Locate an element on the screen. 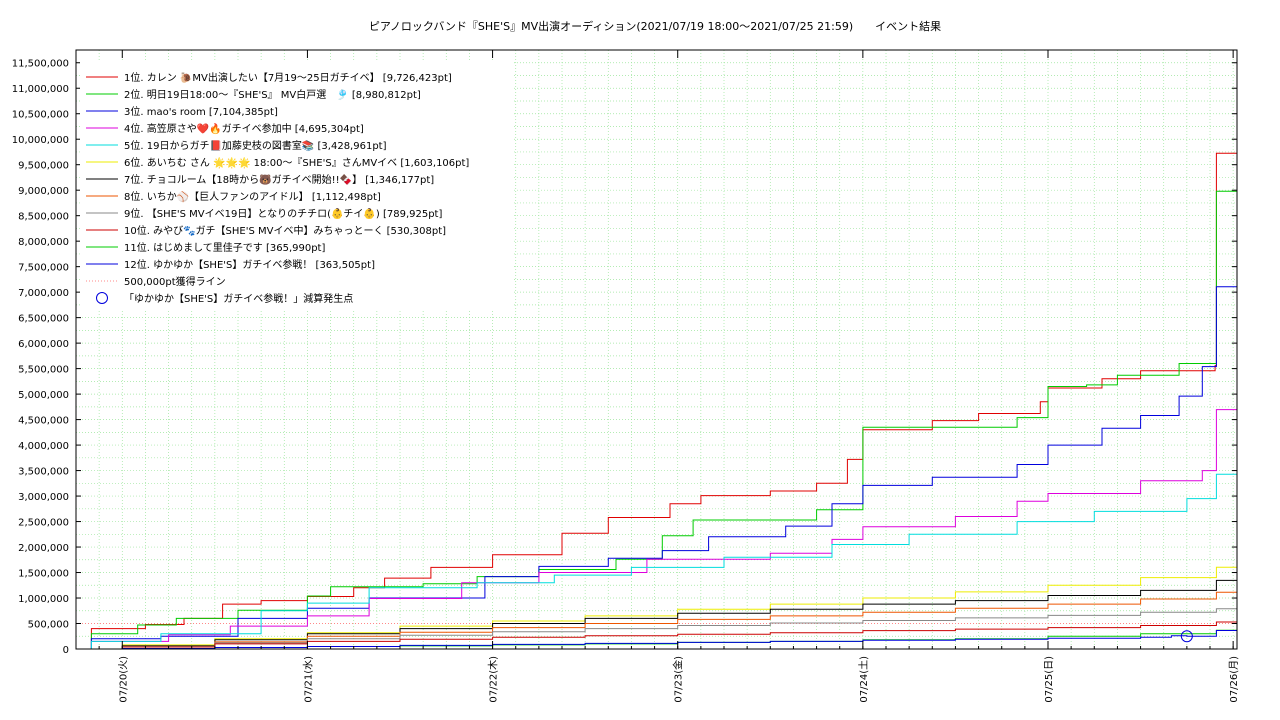 The width and height of the screenshot is (1280, 720). x-tick-label: 07/22(木) is located at coordinates (494, 679).